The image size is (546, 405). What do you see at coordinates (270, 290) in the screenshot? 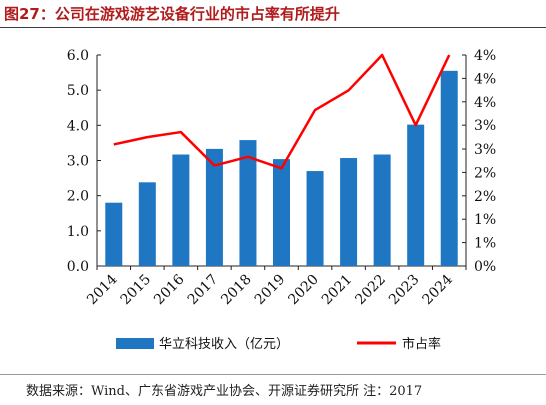
I see `x-axis-tick-label: 2019` at bounding box center [270, 290].